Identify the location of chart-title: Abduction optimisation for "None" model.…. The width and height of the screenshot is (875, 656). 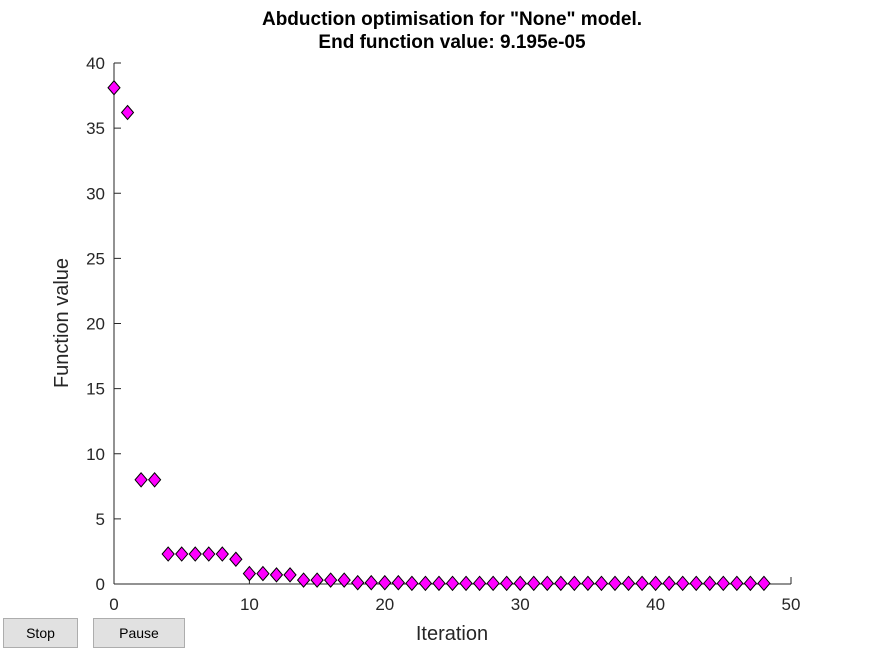
(452, 31).